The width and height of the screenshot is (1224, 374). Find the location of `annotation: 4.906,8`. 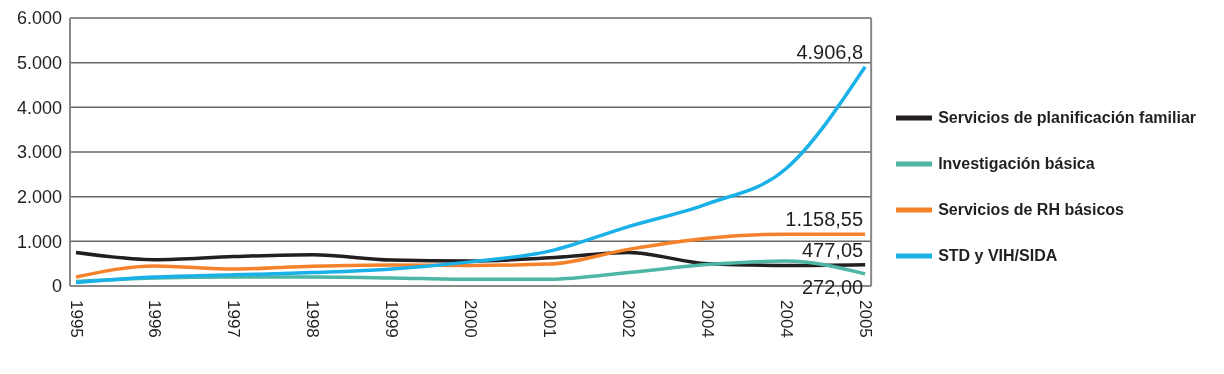

annotation: 4.906,8 is located at coordinates (830, 51).